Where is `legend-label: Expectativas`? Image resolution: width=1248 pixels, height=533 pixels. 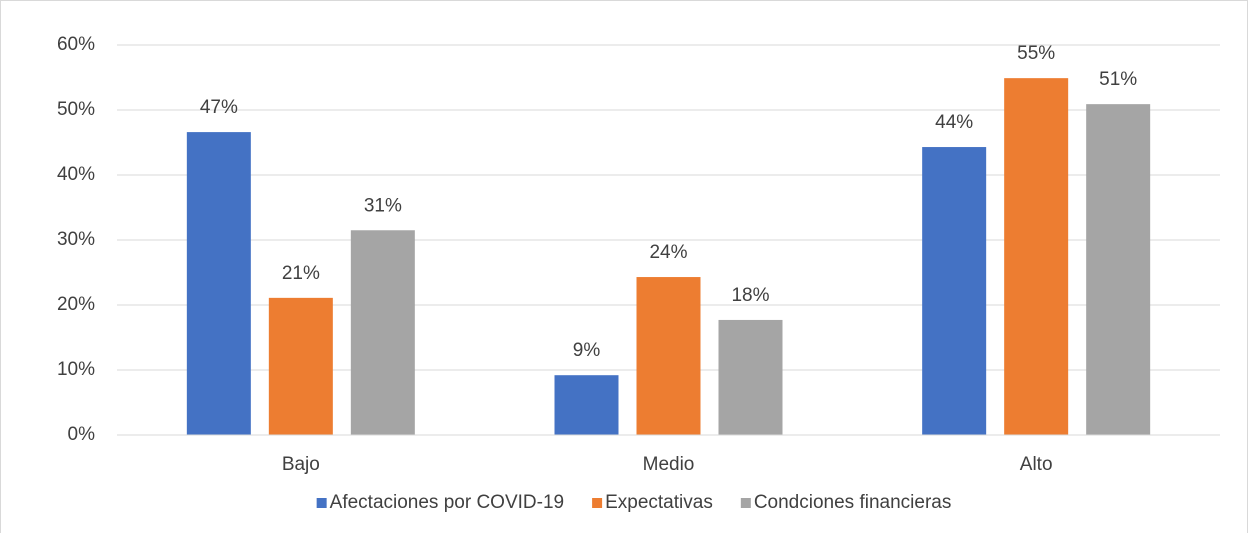 legend-label: Expectativas is located at coordinates (659, 502).